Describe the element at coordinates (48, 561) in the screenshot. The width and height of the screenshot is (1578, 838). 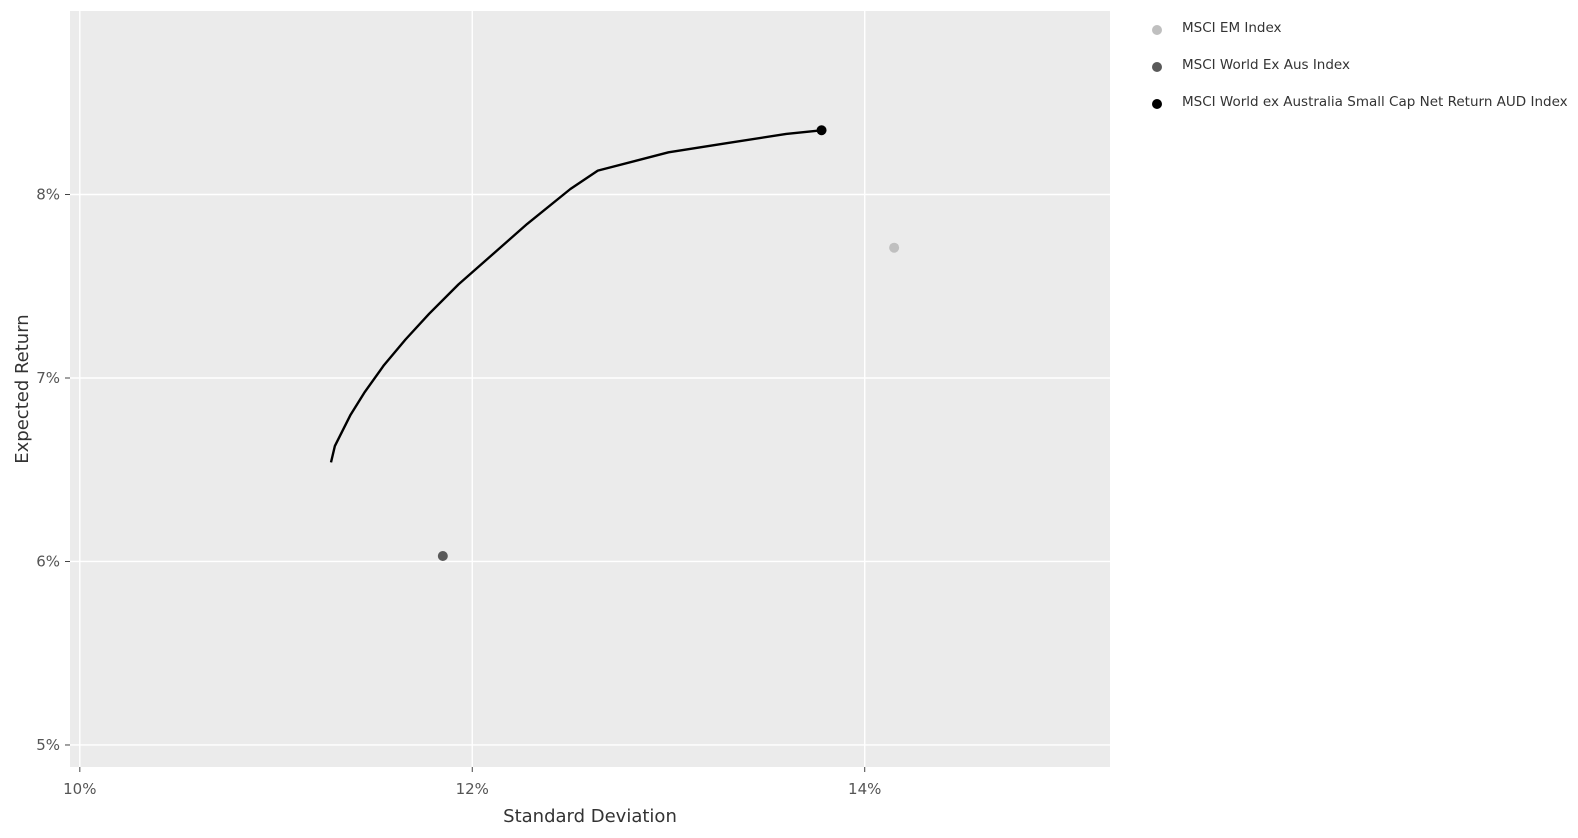
I see `y-tick-label: 6%` at that location.